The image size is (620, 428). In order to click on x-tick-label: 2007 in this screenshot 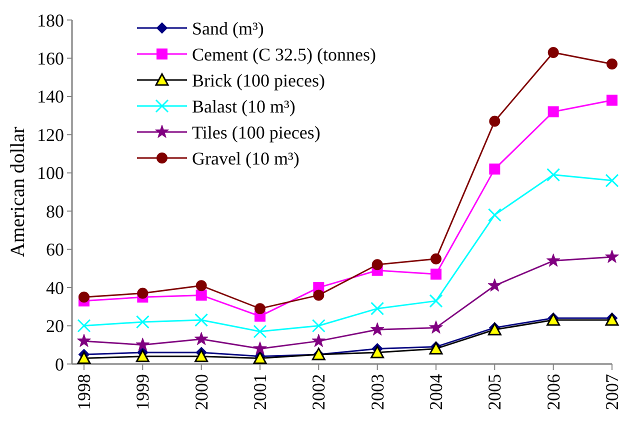, I will do `click(611, 392)`.